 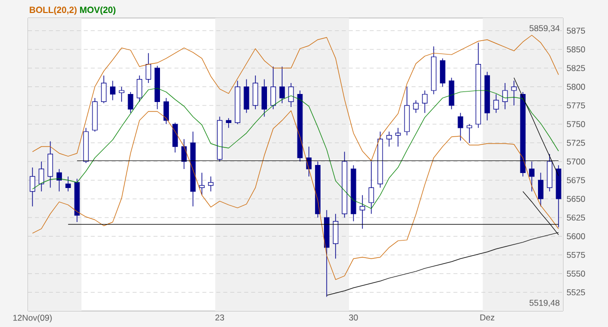 I want to click on y-tick-label: 5850, so click(x=576, y=49).